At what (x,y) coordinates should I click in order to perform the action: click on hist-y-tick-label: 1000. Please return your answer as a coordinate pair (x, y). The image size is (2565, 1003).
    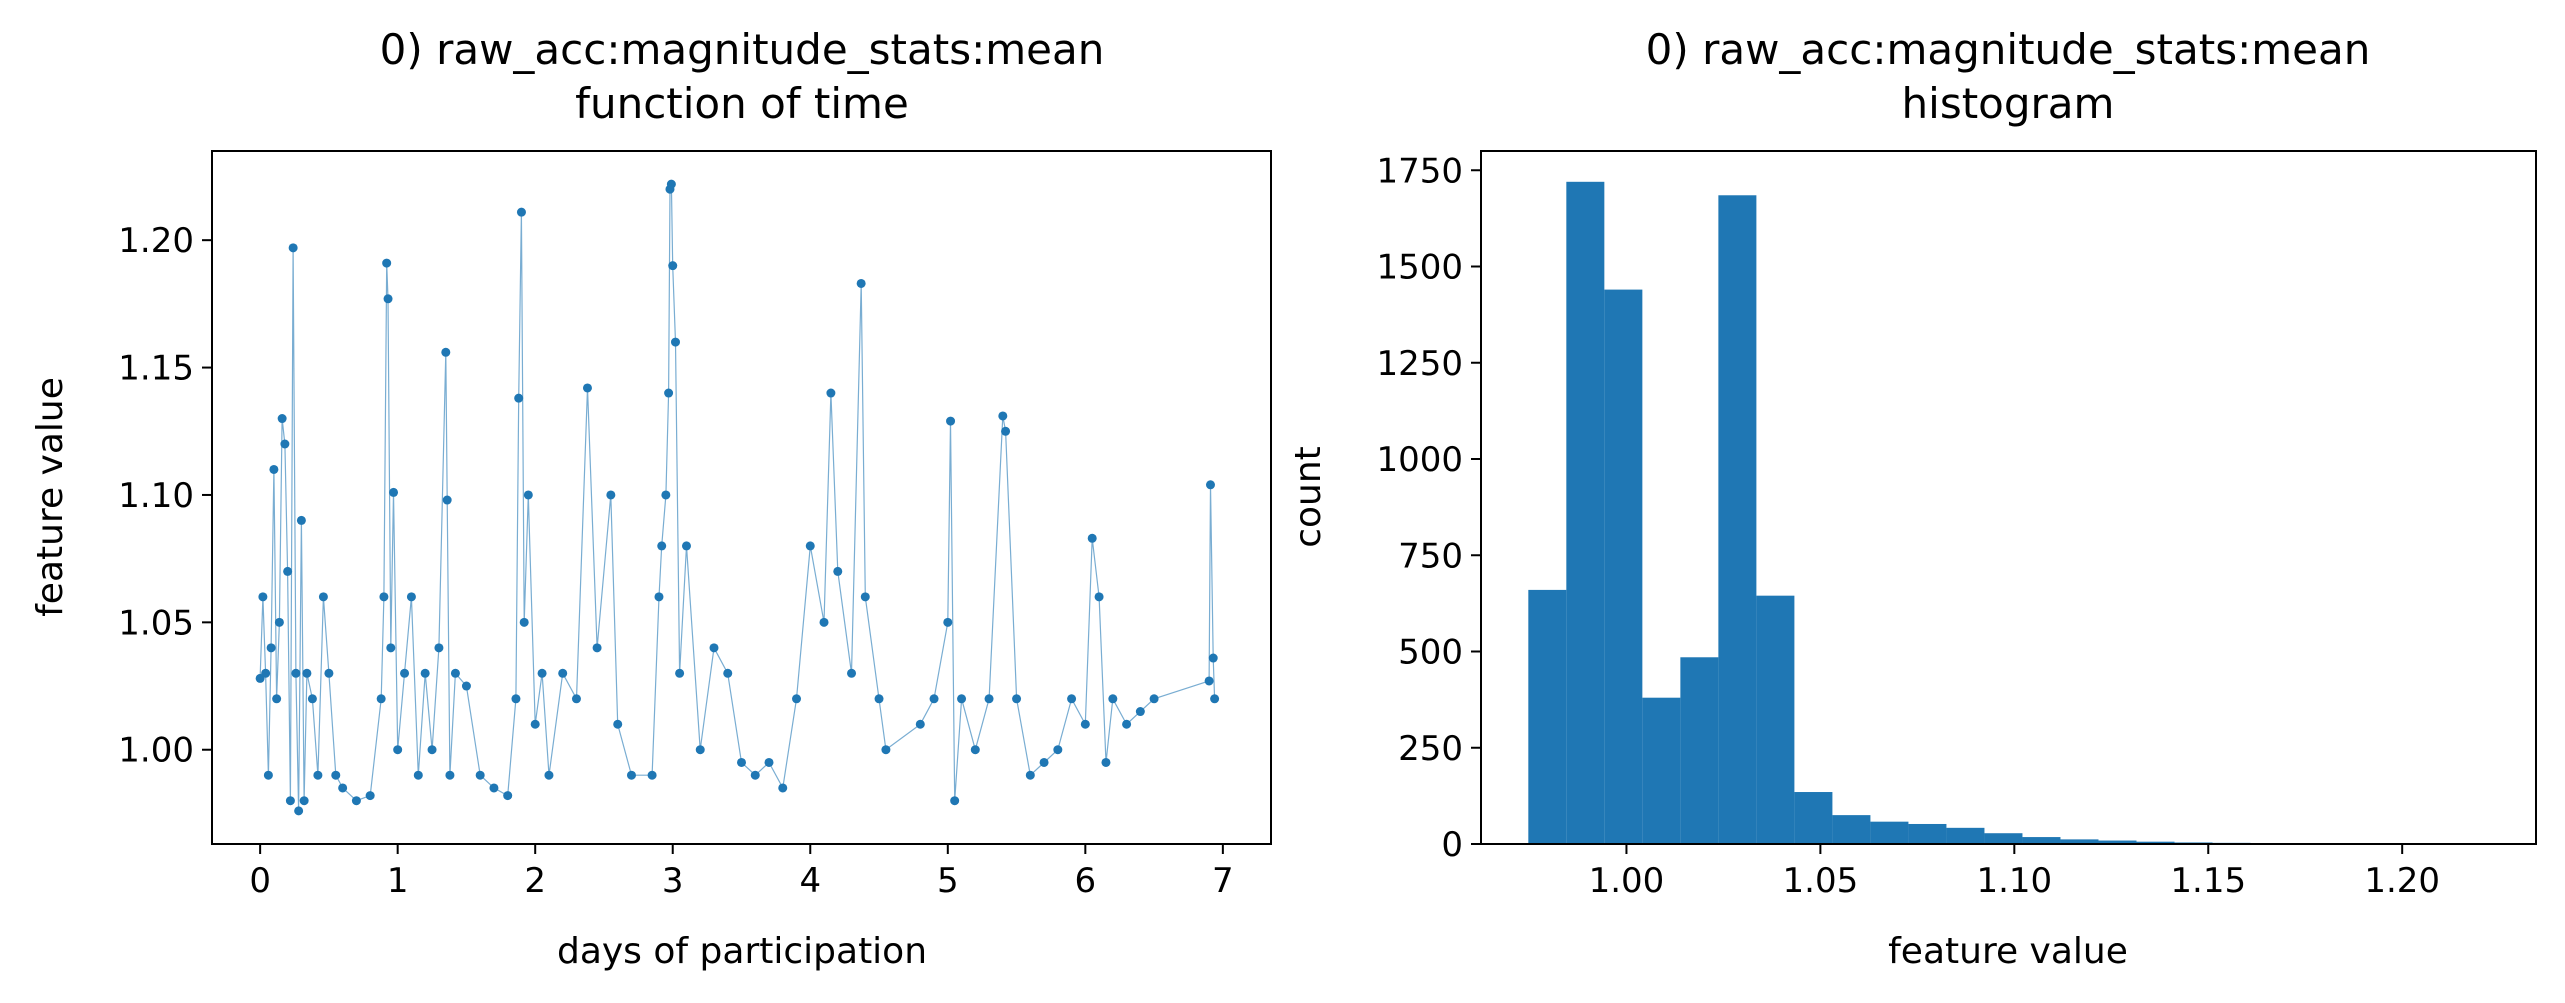
    Looking at the image, I should click on (1419, 460).